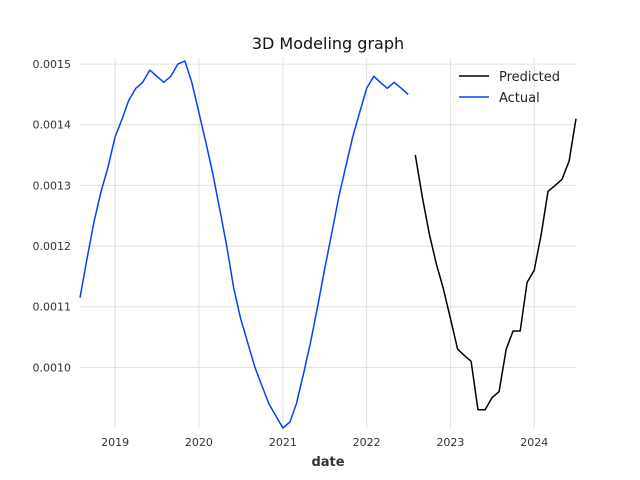  What do you see at coordinates (115, 442) in the screenshot?
I see `x-tick-label: 2019` at bounding box center [115, 442].